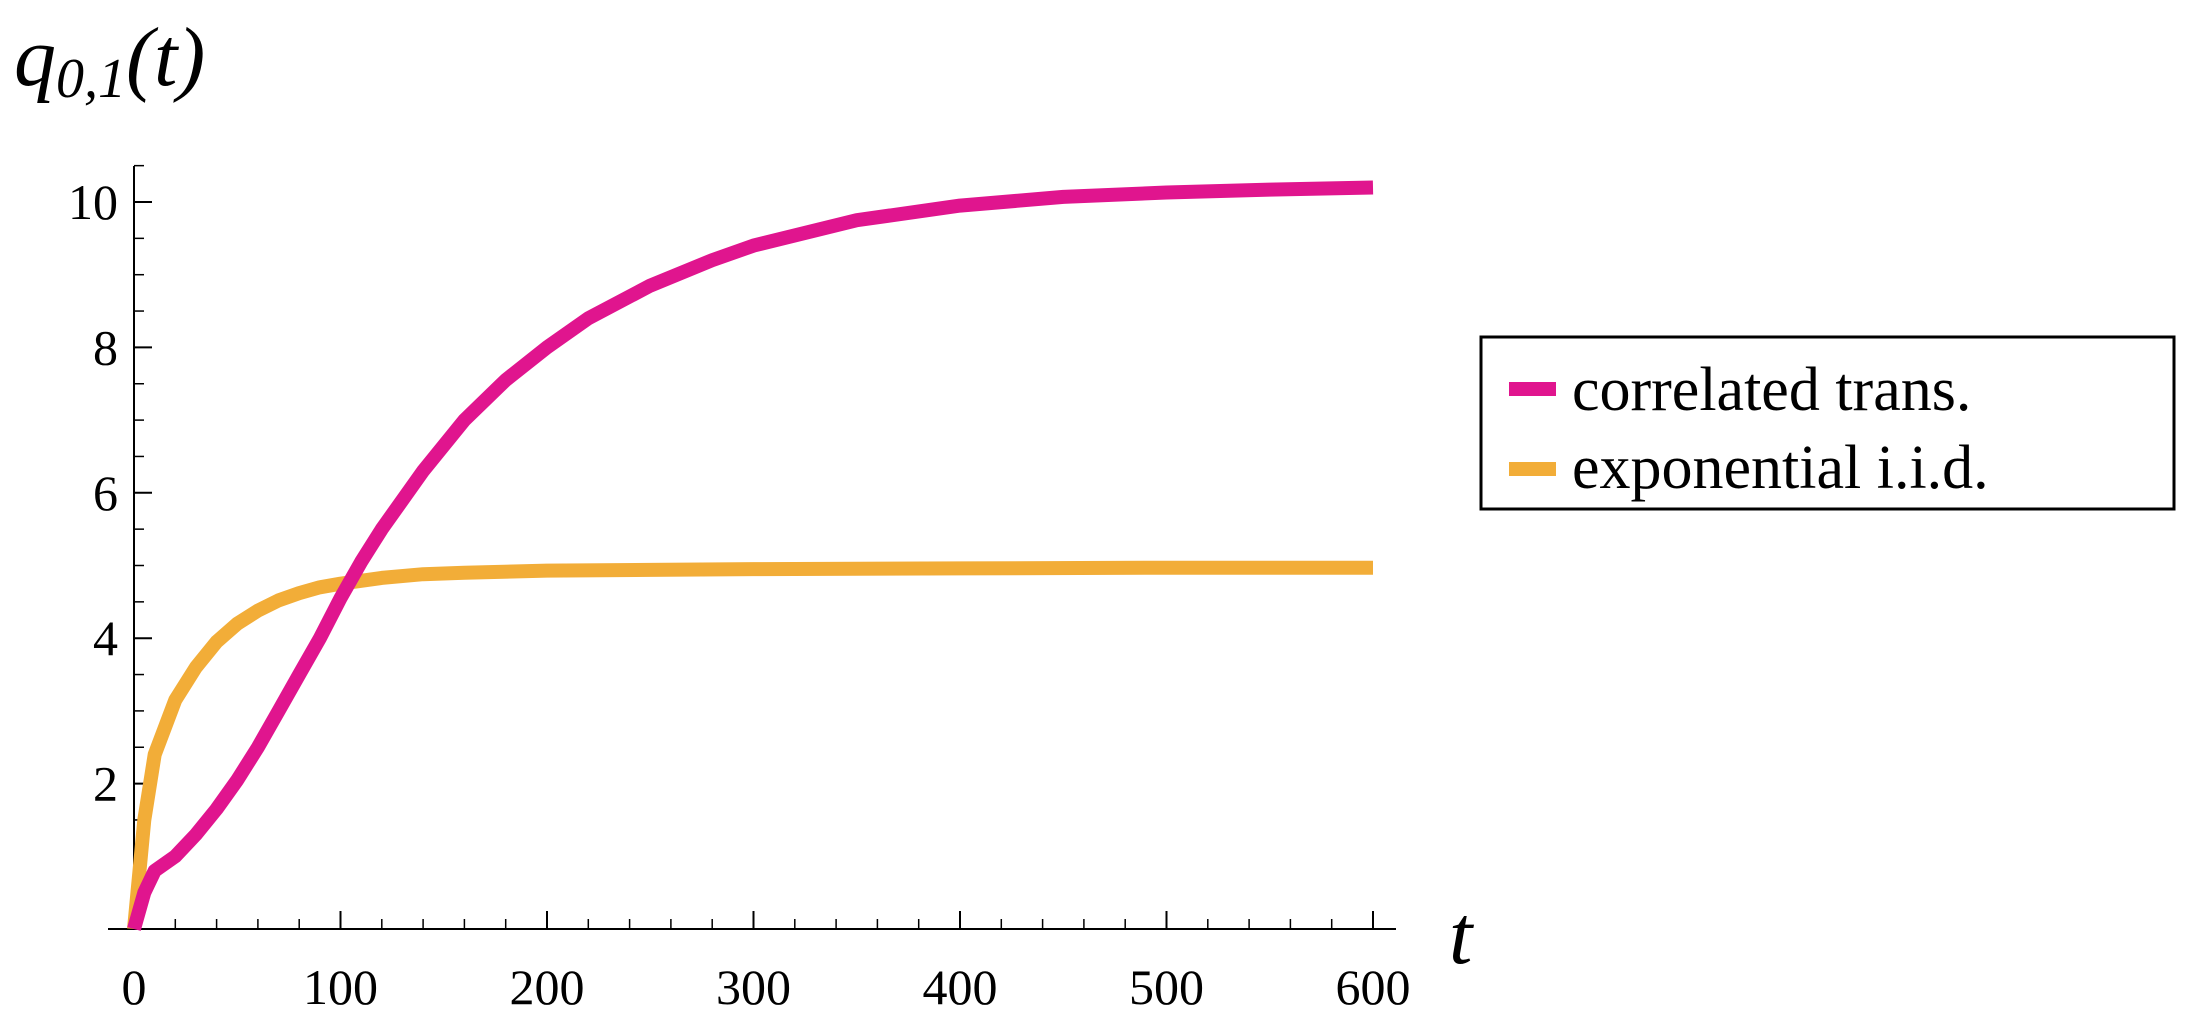 Image resolution: width=2189 pixels, height=1034 pixels. I want to click on y-axis-label-subscript: 0,1, so click(91, 79).